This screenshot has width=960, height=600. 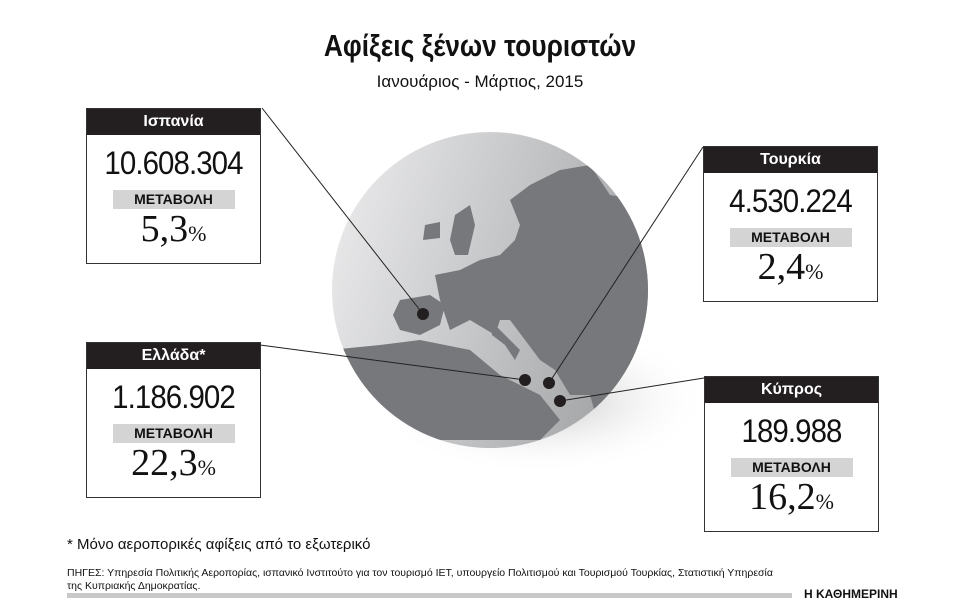 I want to click on change-value: 5,3%, so click(x=173, y=229).